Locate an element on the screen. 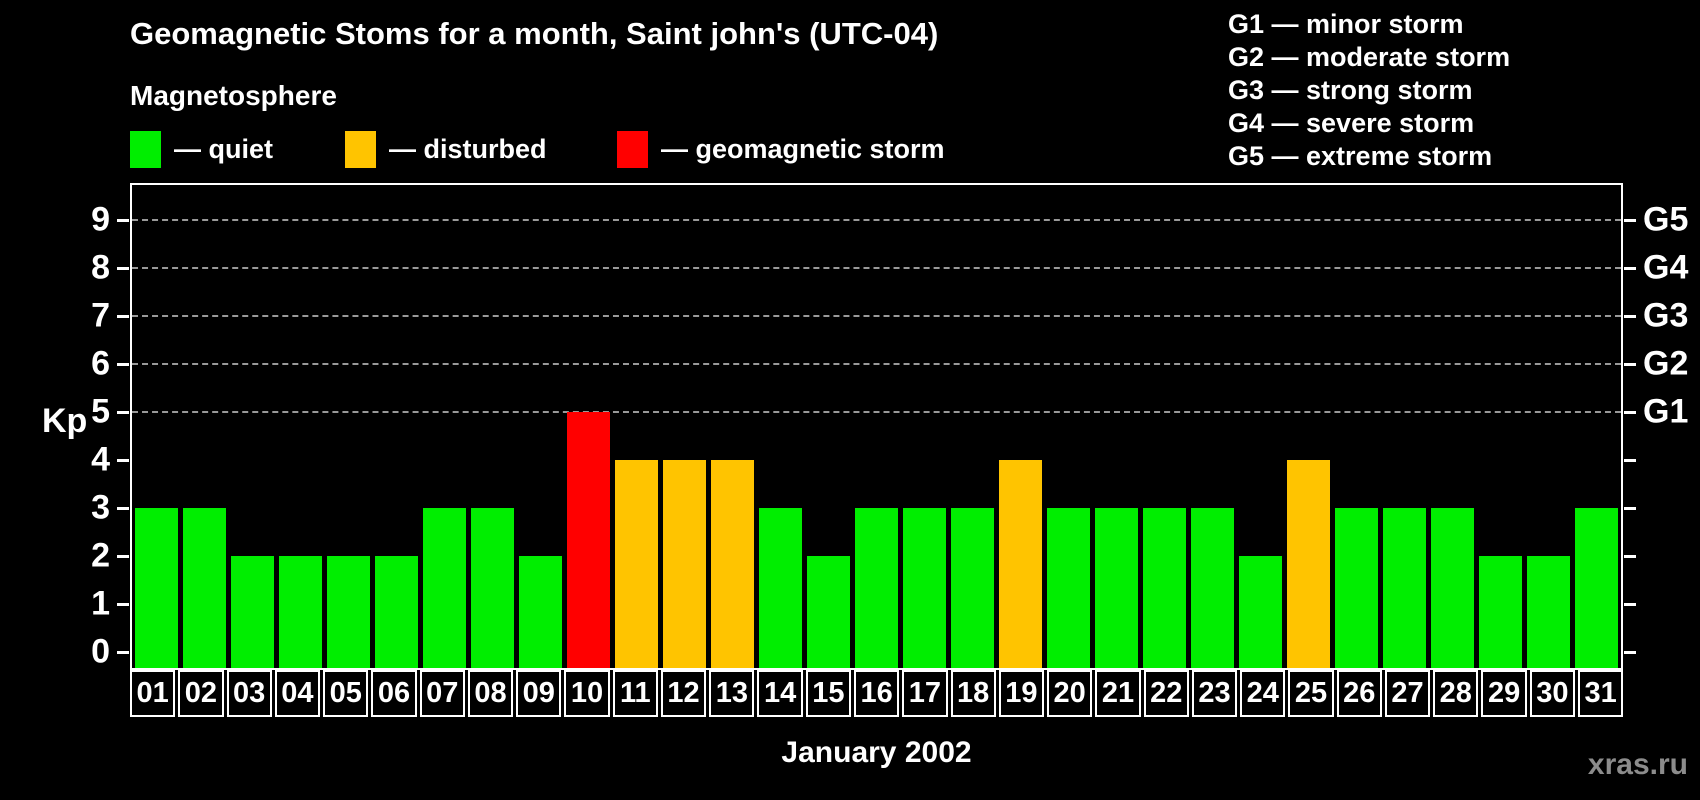 The height and width of the screenshot is (800, 1700). day-label-22: 22 is located at coordinates (1166, 693).